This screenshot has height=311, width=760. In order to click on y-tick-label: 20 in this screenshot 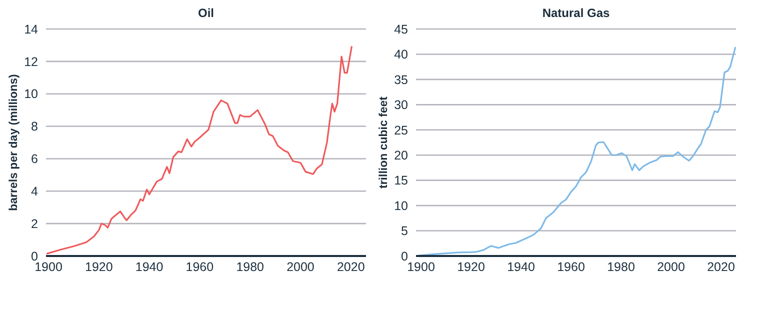, I will do `click(401, 155)`.